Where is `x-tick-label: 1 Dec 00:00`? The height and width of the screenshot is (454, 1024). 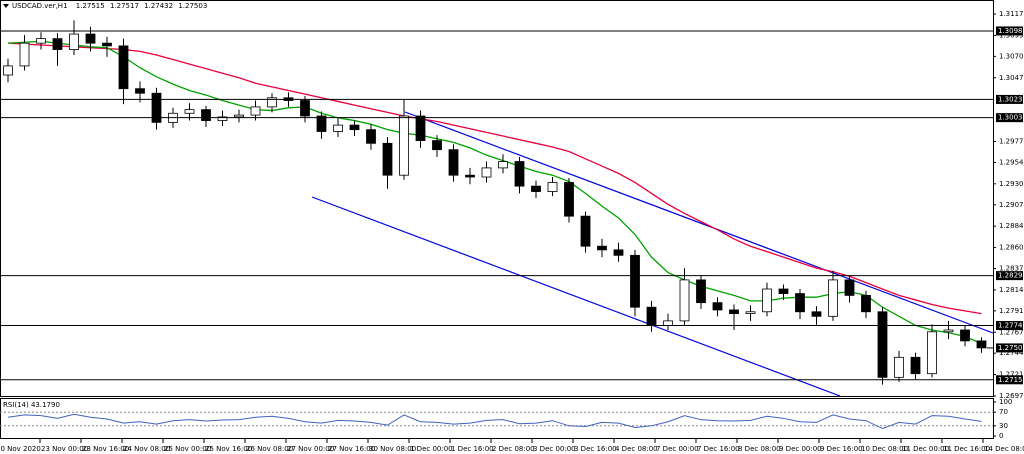 x-tick-label: 1 Dec 00:00 is located at coordinates (431, 449).